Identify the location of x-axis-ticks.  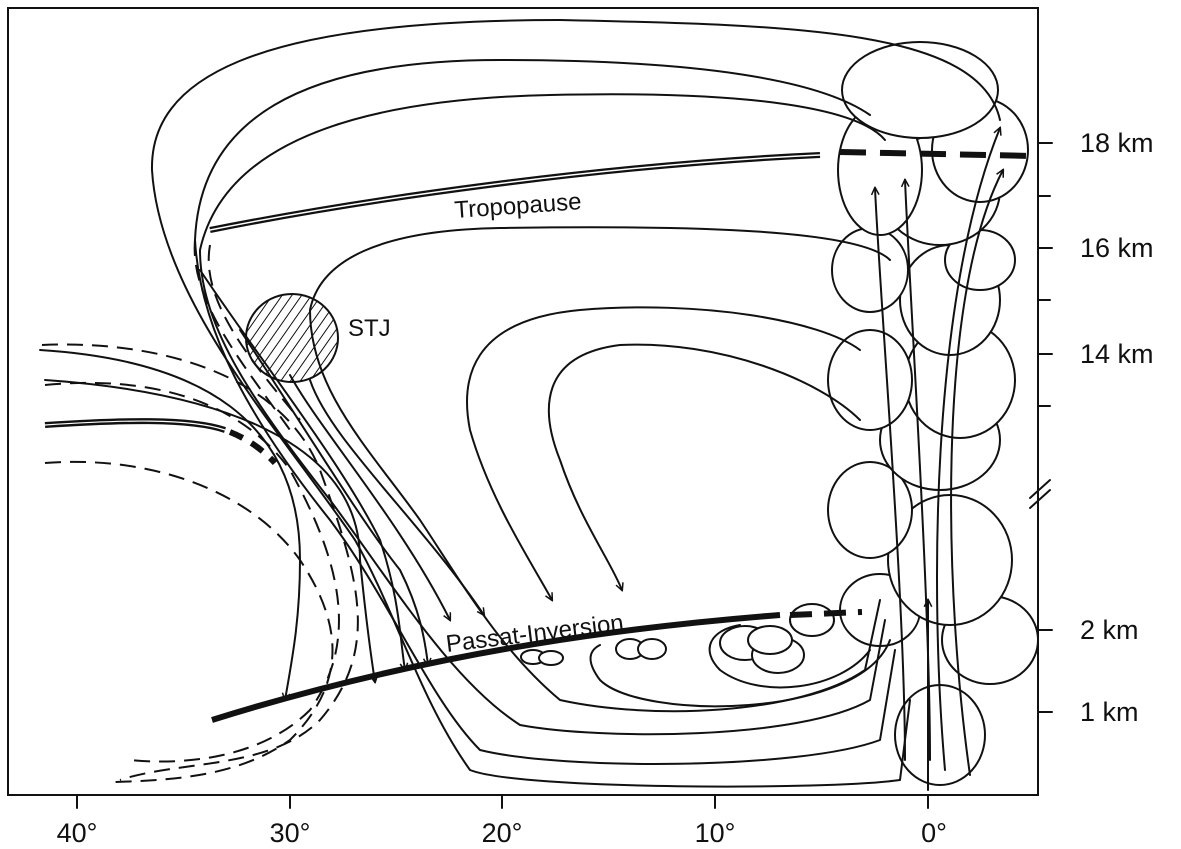
(502, 801).